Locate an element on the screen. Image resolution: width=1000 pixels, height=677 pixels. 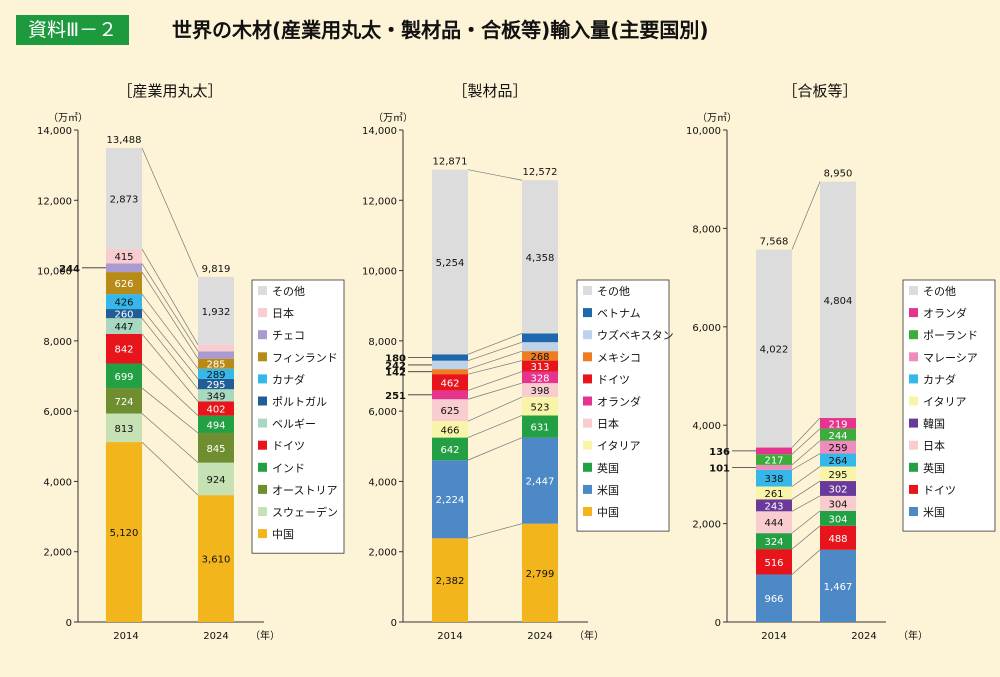
data-label: 447 is located at coordinates (123, 327).